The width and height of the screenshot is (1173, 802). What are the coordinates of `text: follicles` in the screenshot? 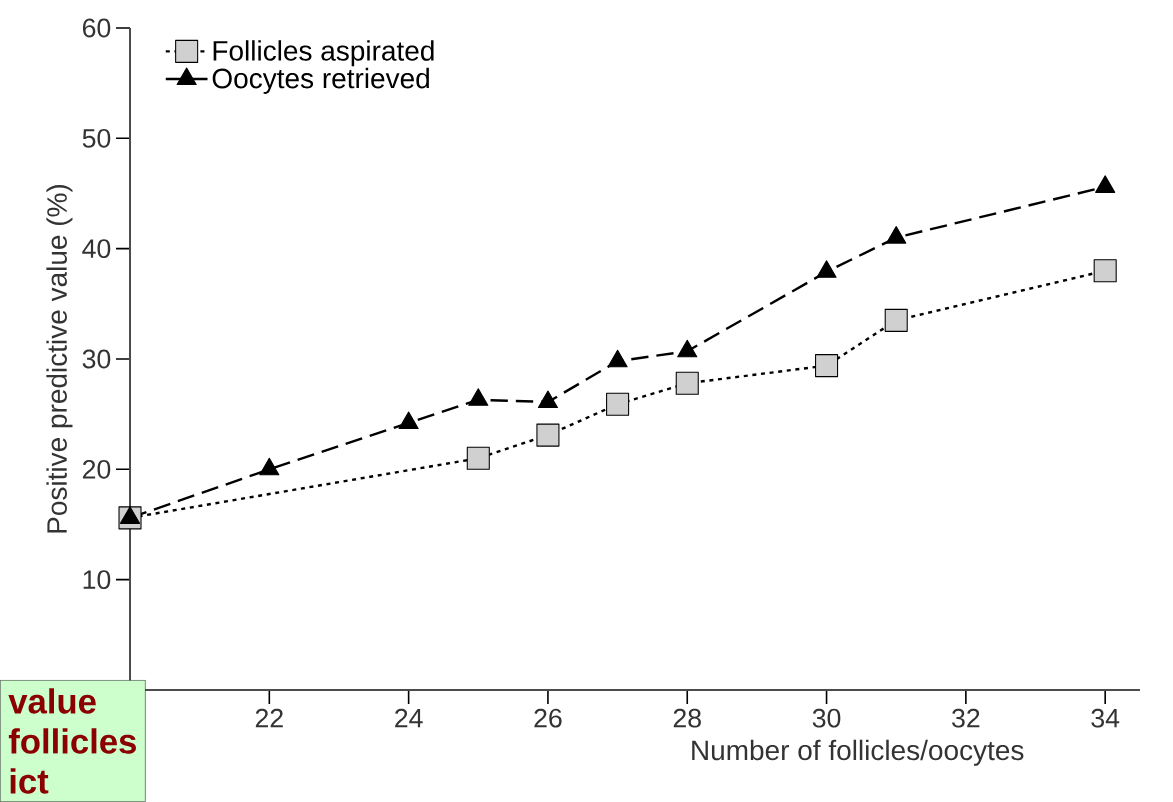 It's located at (72, 741).